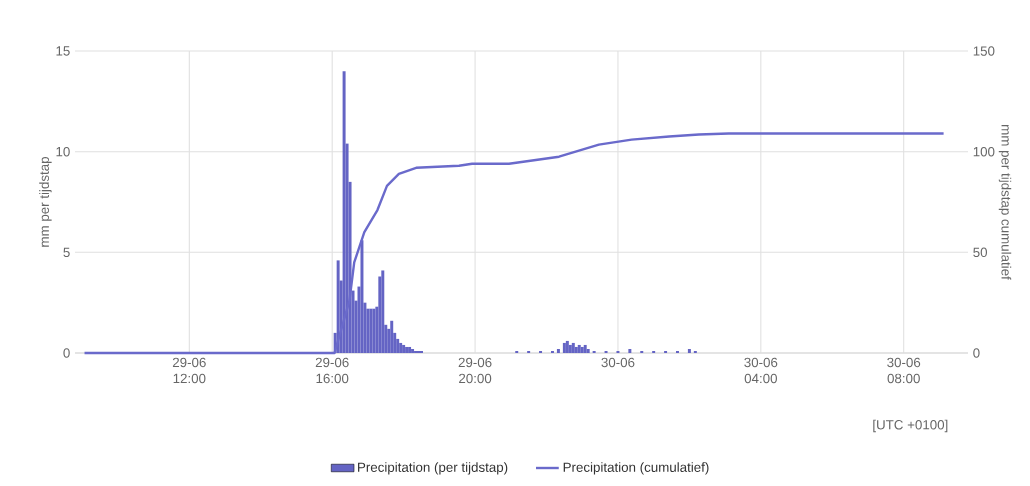  I want to click on x-tick-label: 30-06 04:00, so click(761, 370).